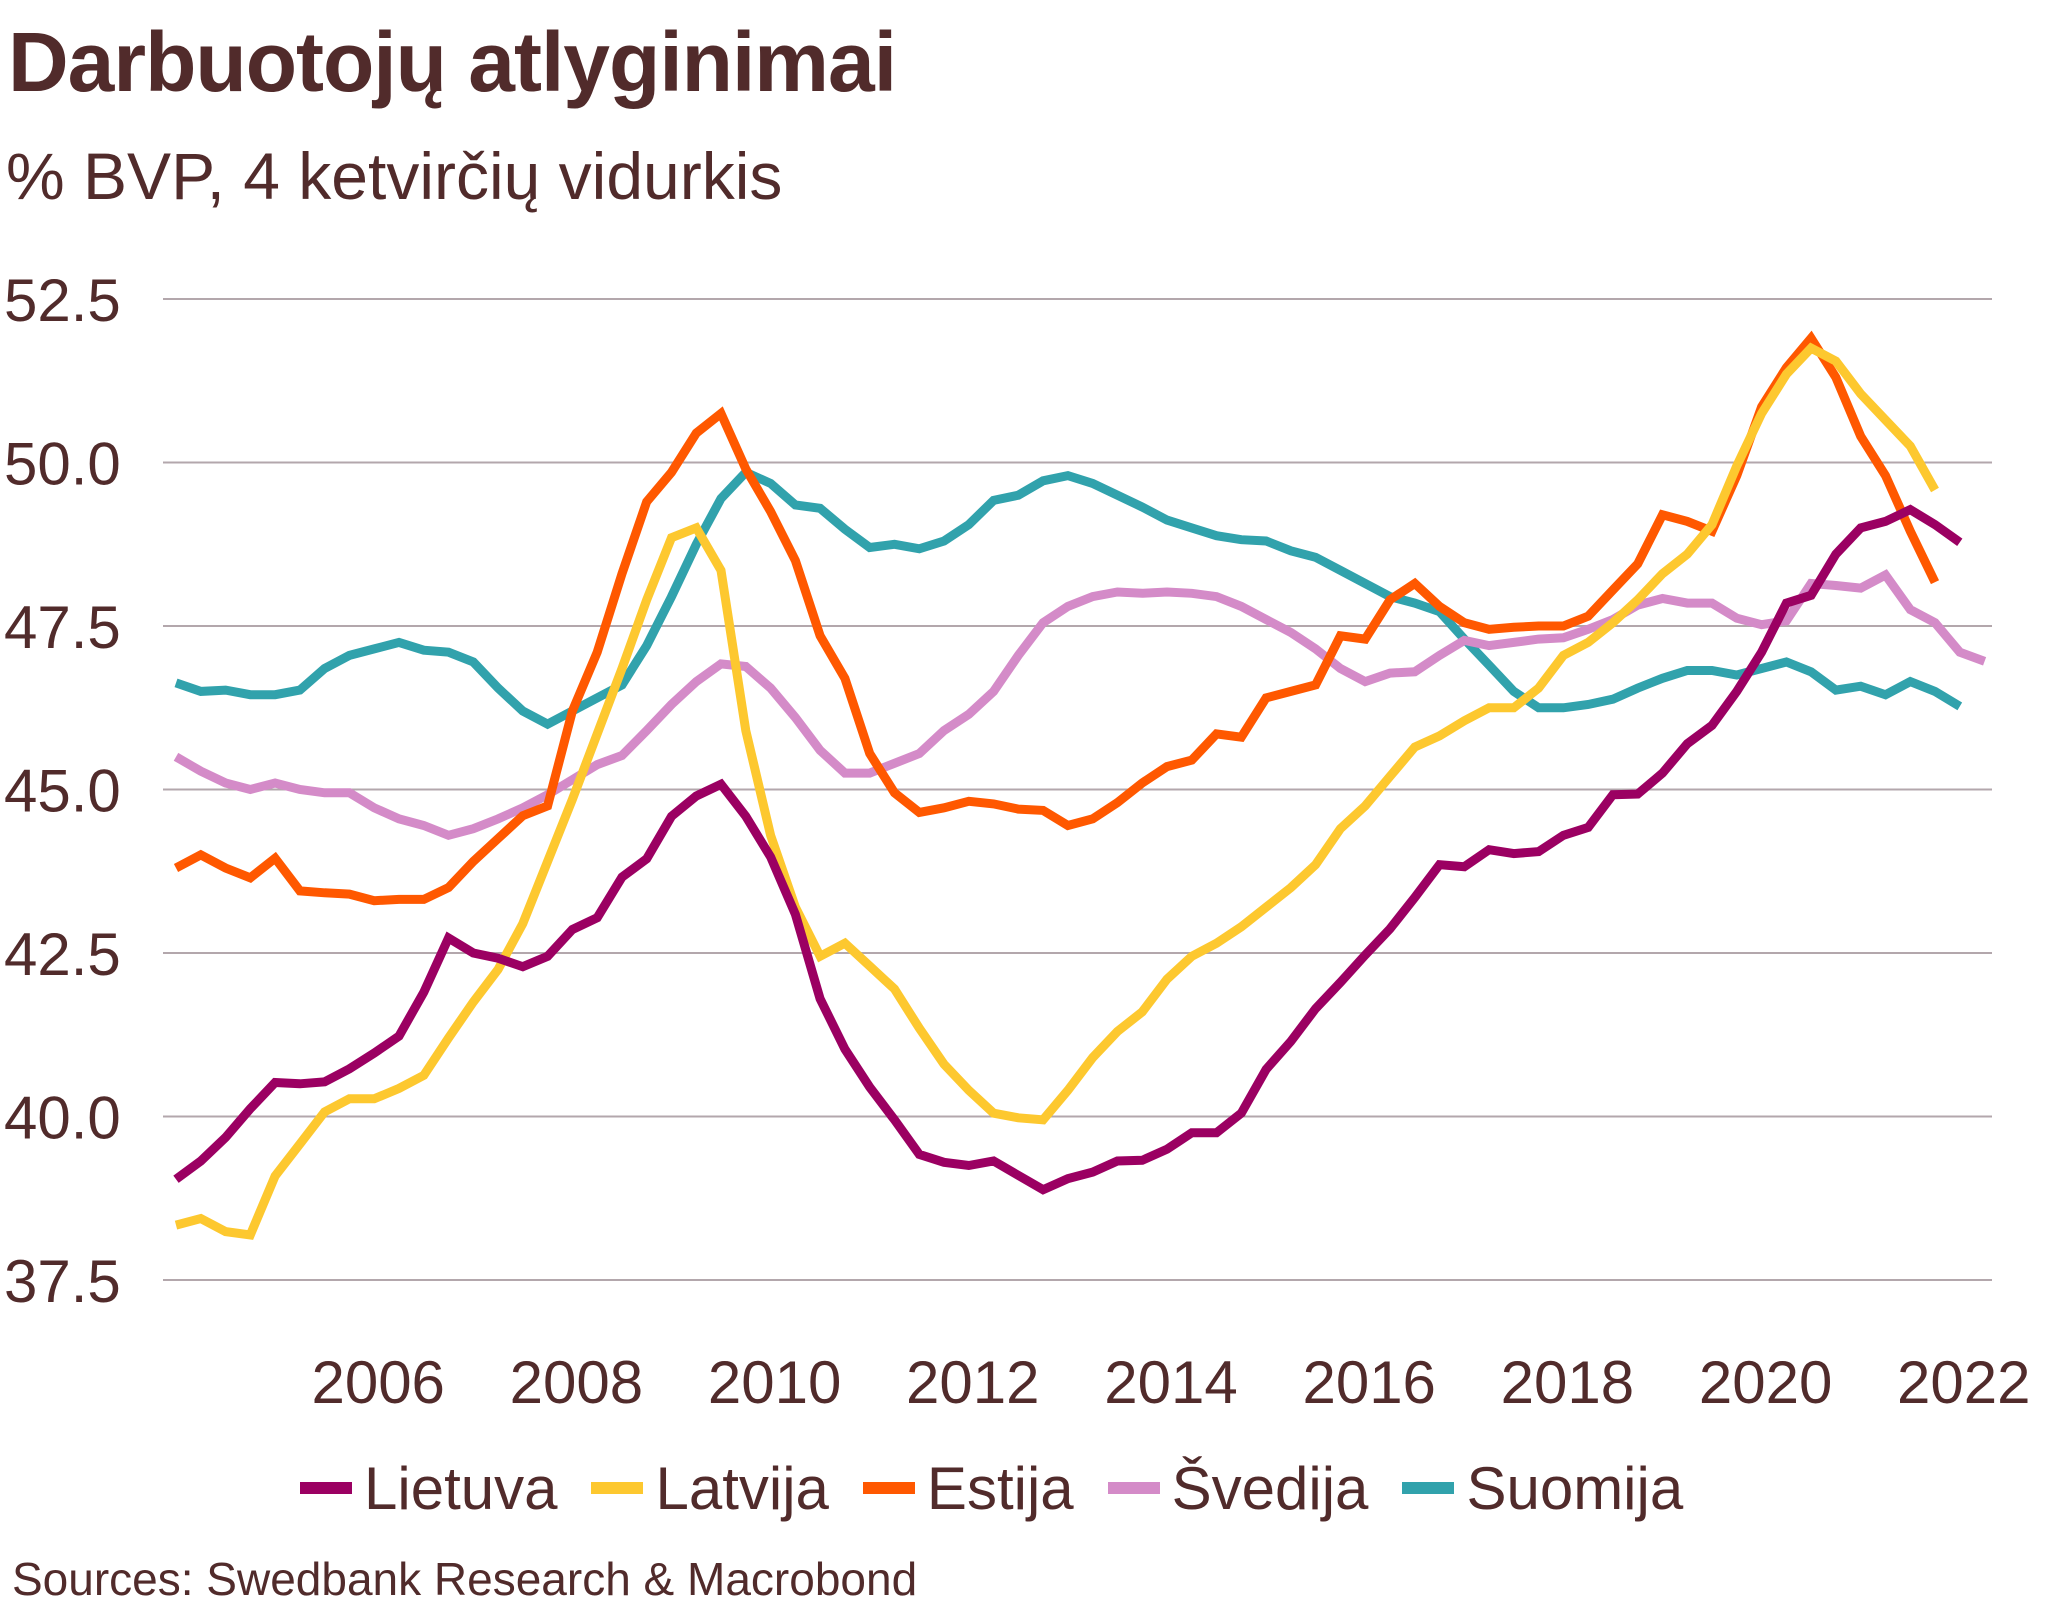  Describe the element at coordinates (461, 1488) in the screenshot. I see `legend-label: Lietuva` at that location.